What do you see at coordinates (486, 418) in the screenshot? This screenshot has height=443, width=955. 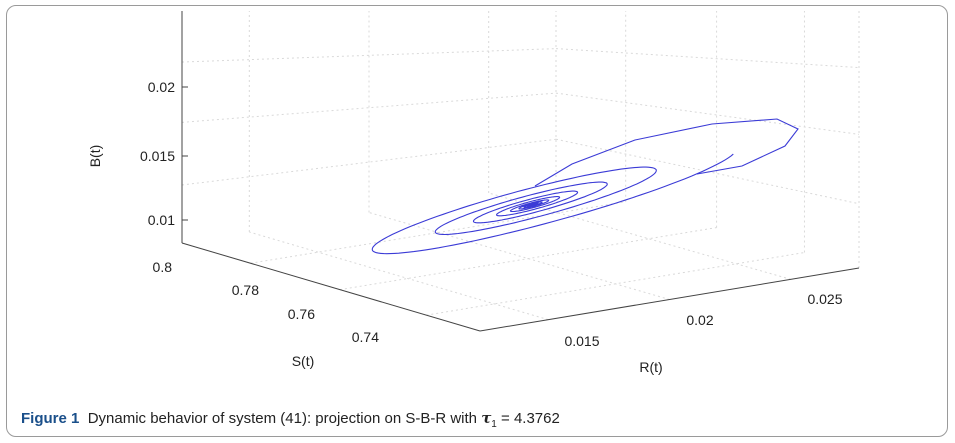 I see `tau-symbol: τ` at bounding box center [486, 418].